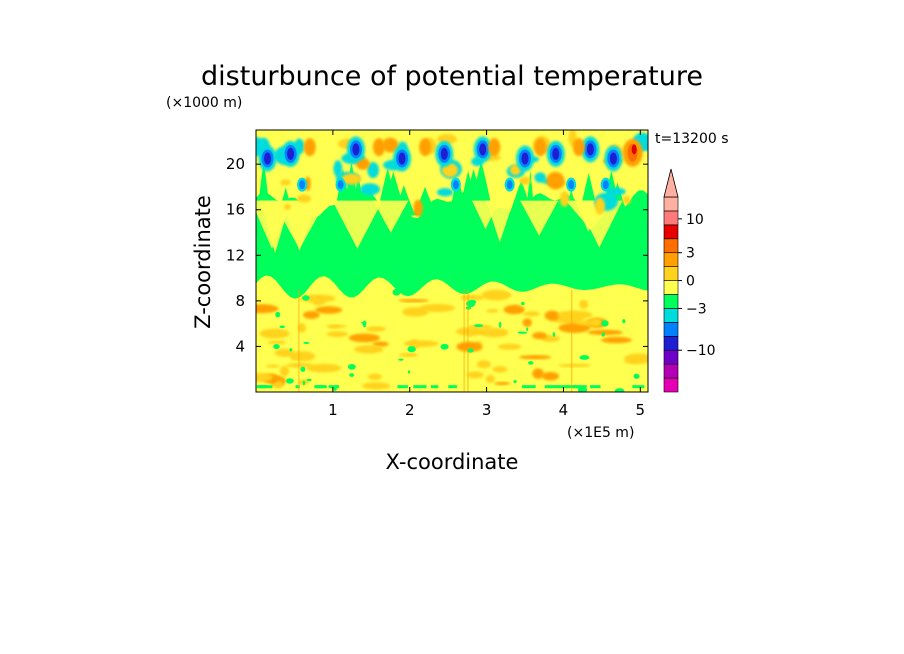 The image size is (904, 654). Describe the element at coordinates (701, 351) in the screenshot. I see `colorbar-tick-label: −10` at that location.